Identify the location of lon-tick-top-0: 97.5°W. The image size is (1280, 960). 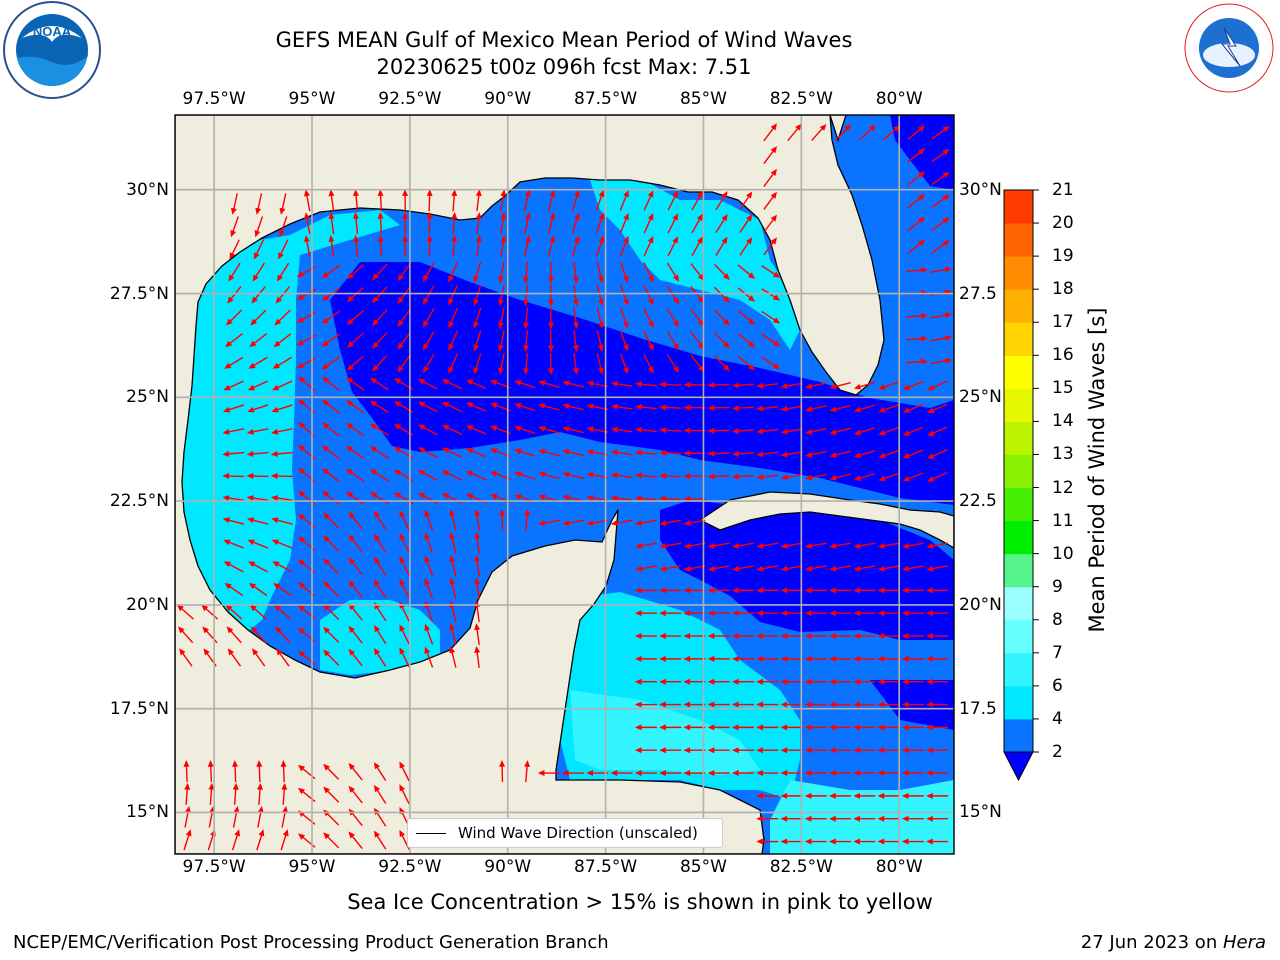
(214, 99).